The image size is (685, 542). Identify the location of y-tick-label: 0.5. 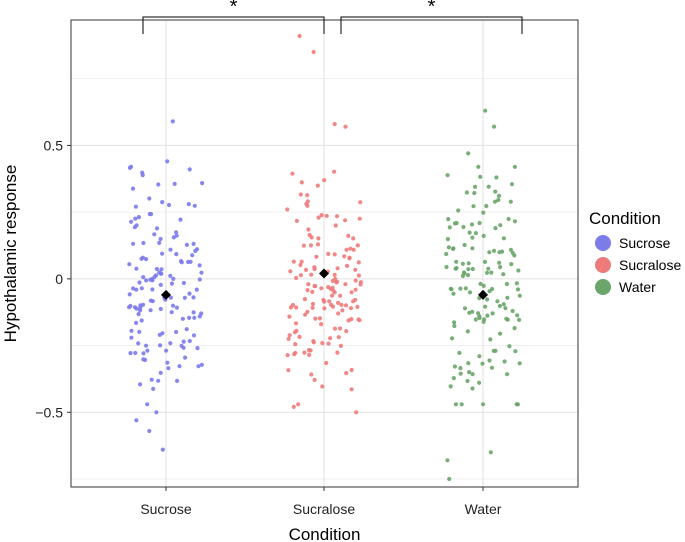
(54, 145).